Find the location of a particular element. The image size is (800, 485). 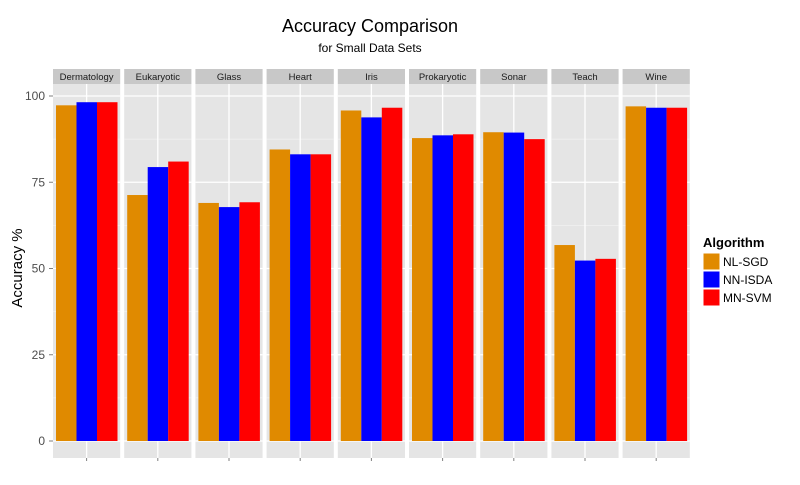

legend-label: MN-SVM is located at coordinates (747, 298).